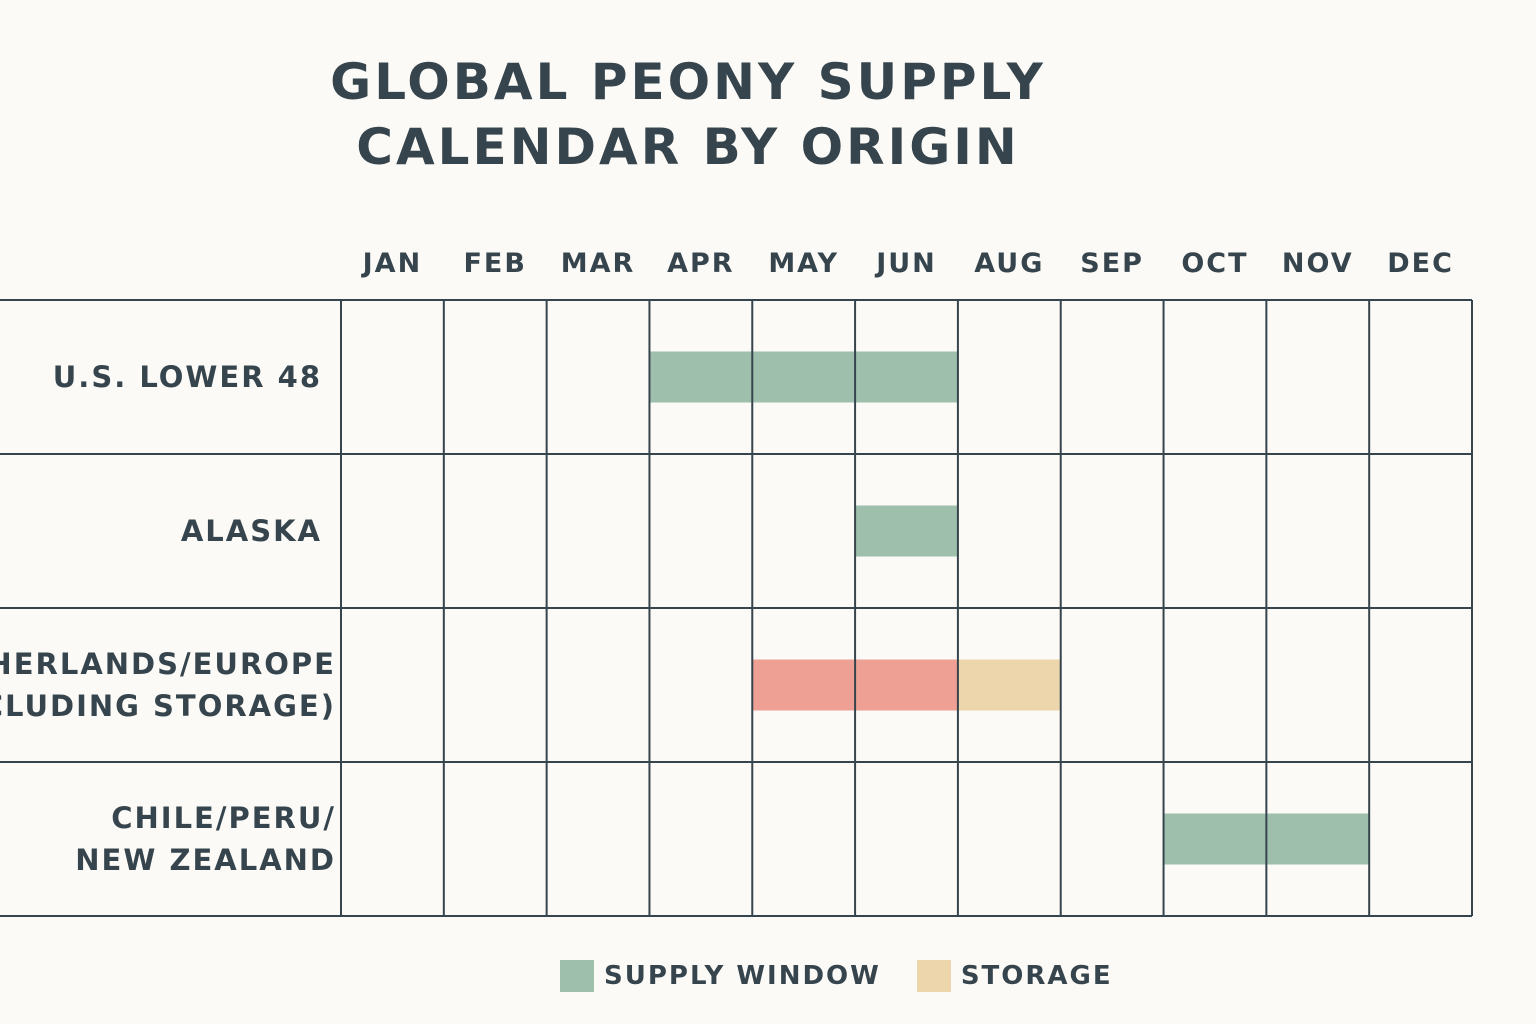 The image size is (1536, 1024). What do you see at coordinates (906, 531) in the screenshot?
I see `bar-row-1-segment-0-supply` at bounding box center [906, 531].